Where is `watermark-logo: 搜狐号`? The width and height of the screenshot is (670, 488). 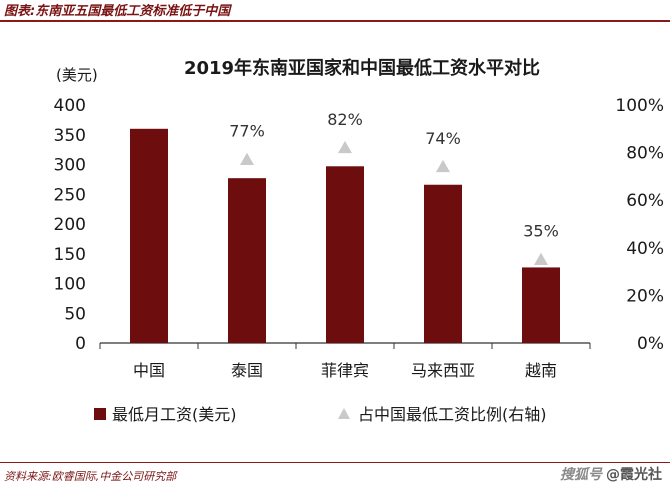
watermark-logo: 搜狐号 is located at coordinates (581, 475).